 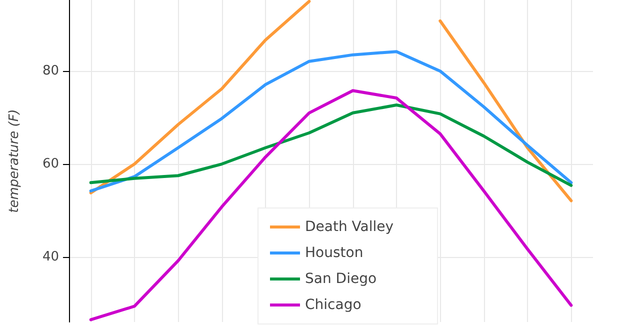 I want to click on y-tick-label: 40, so click(x=50, y=256).